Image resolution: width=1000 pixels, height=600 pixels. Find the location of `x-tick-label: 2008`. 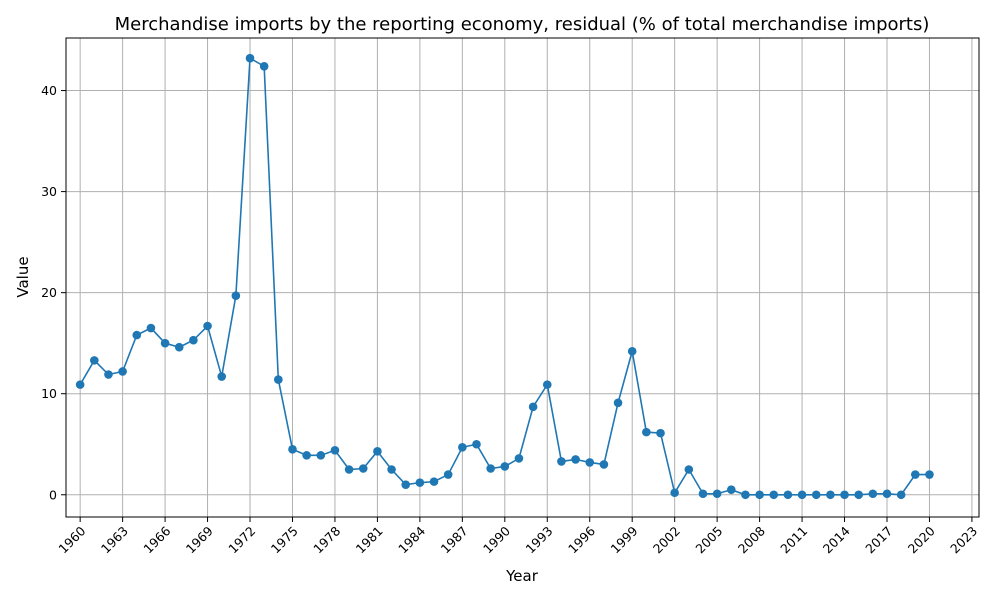

x-tick-label: 2008 is located at coordinates (751, 539).